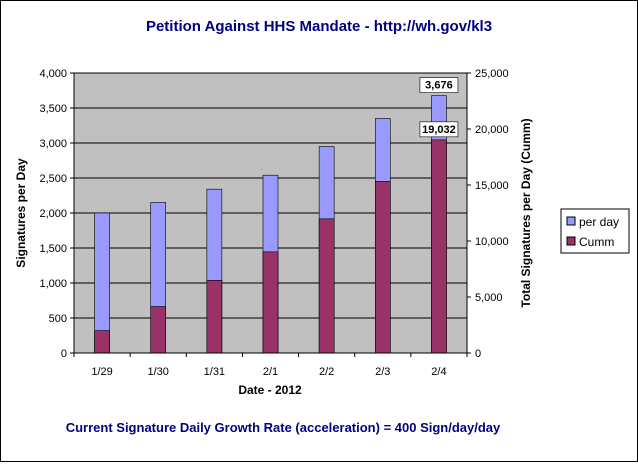  I want to click on x-tick-label: 2/1, so click(270, 372).